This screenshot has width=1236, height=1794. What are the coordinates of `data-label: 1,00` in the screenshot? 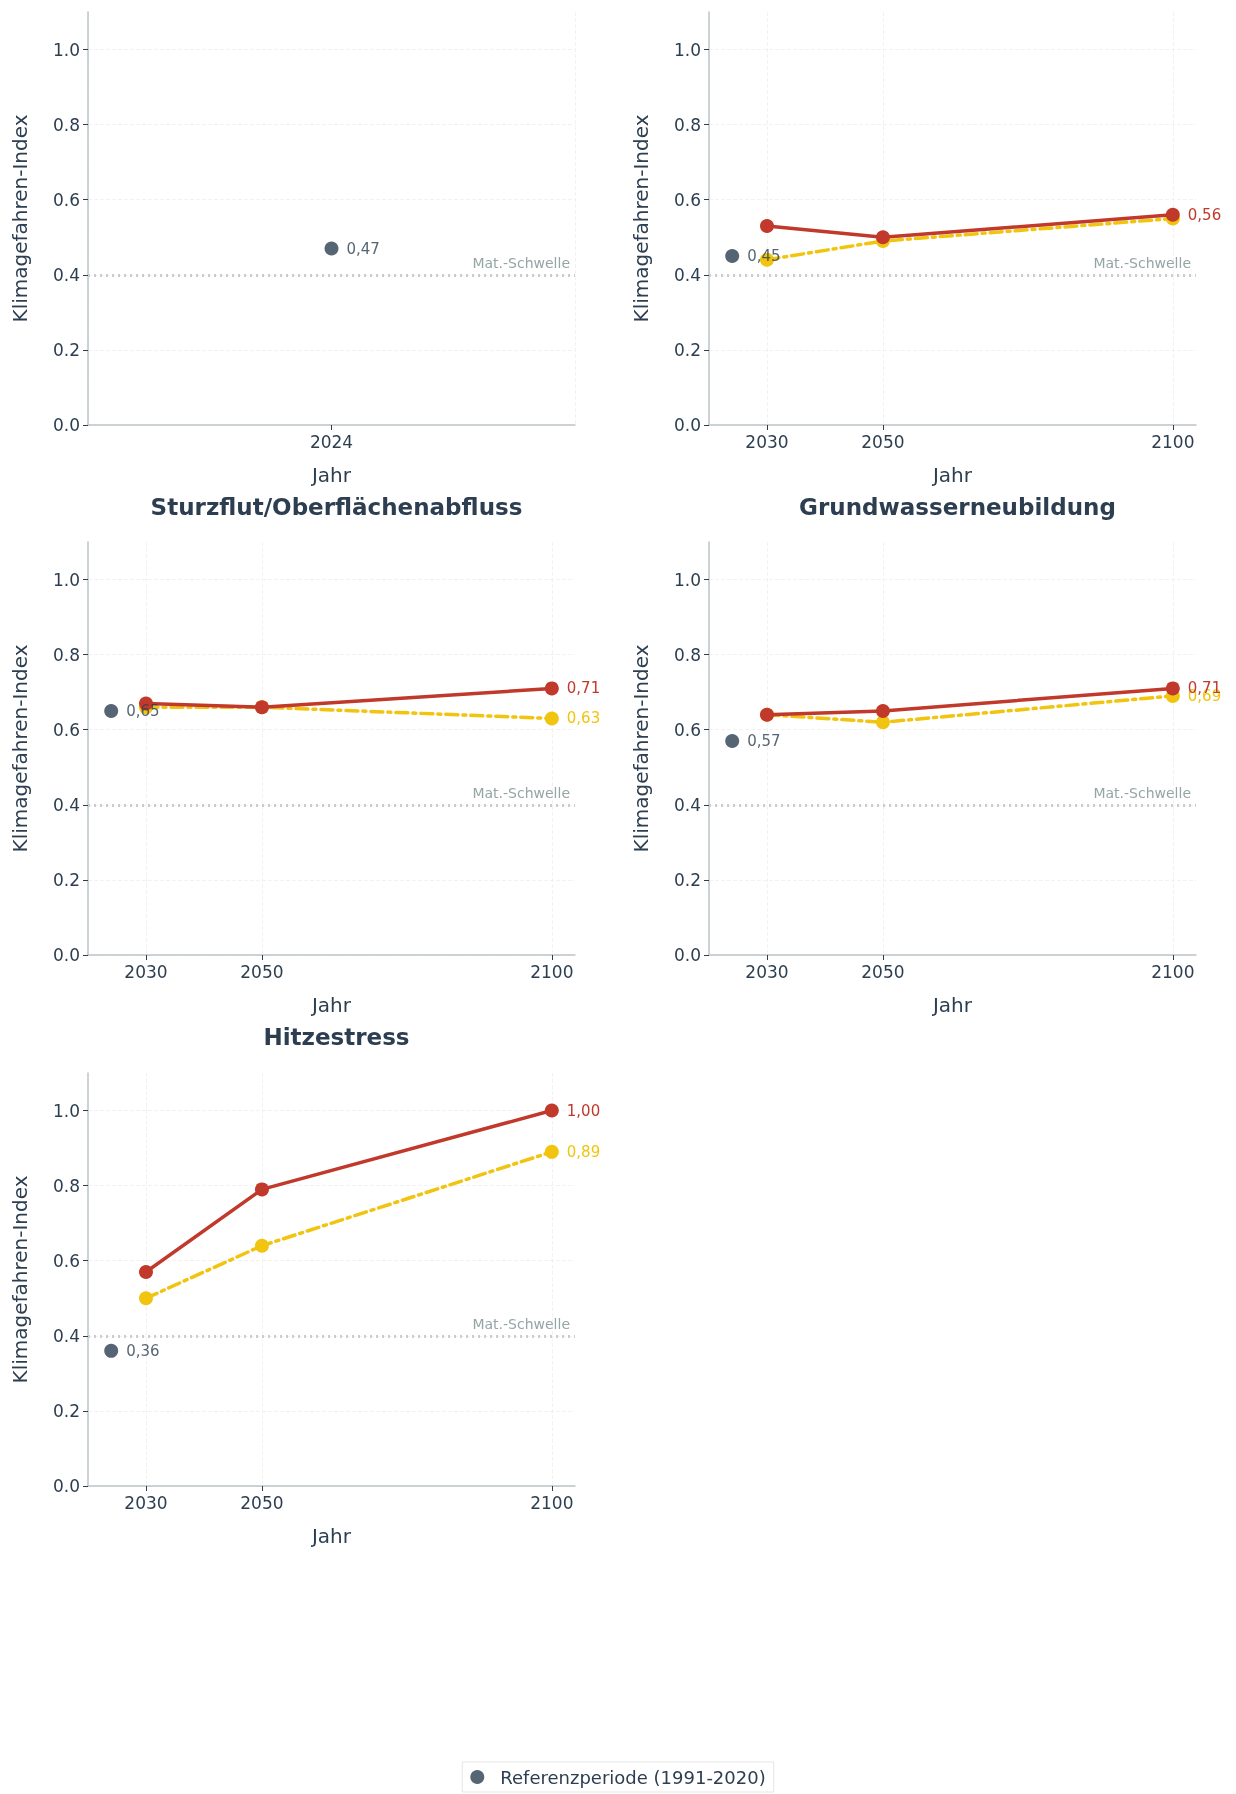 It's located at (583, 1110).